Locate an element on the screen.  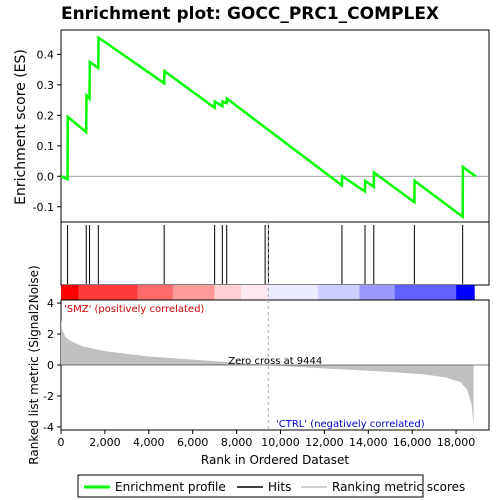
es-ytick-label: -0.1 is located at coordinates (43, 207).